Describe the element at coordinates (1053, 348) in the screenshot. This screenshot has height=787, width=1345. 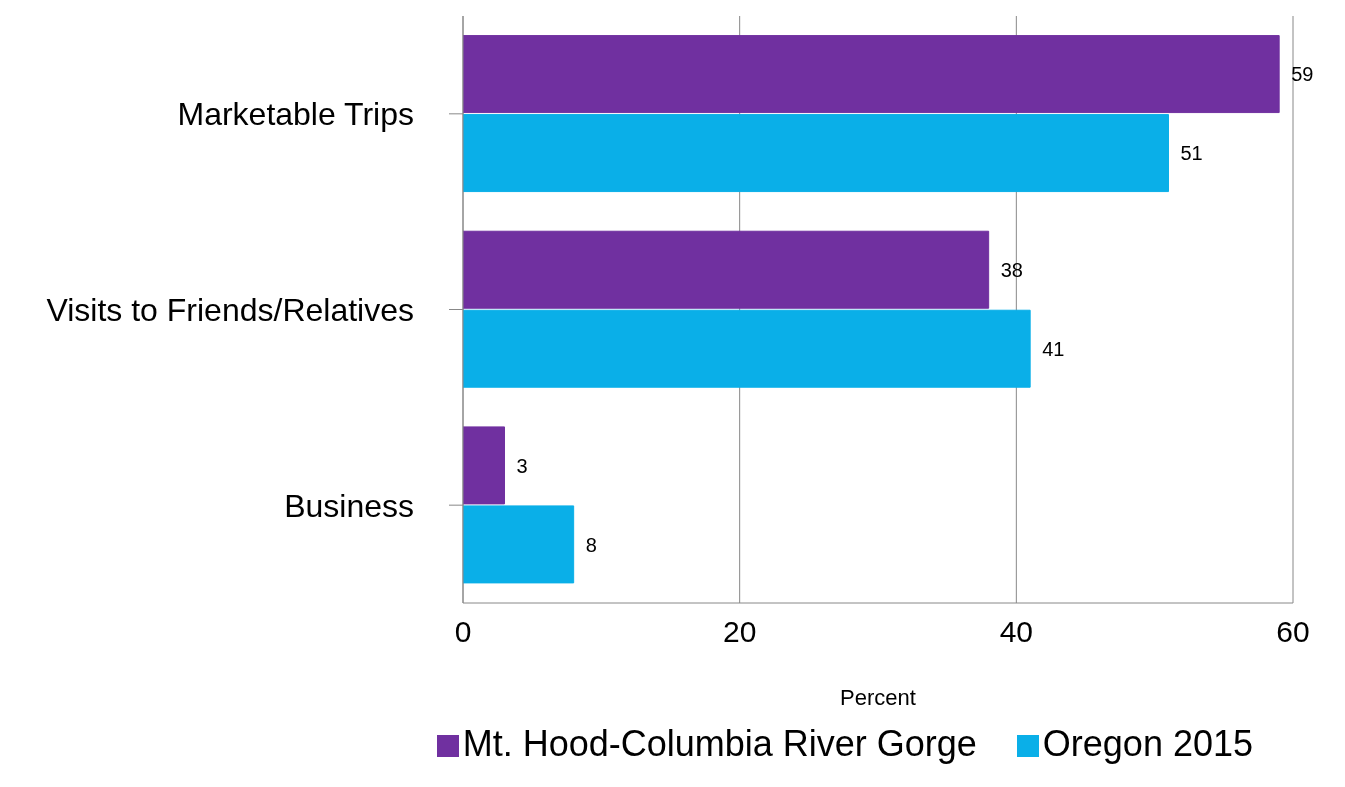
I see `data-label: 41` at that location.